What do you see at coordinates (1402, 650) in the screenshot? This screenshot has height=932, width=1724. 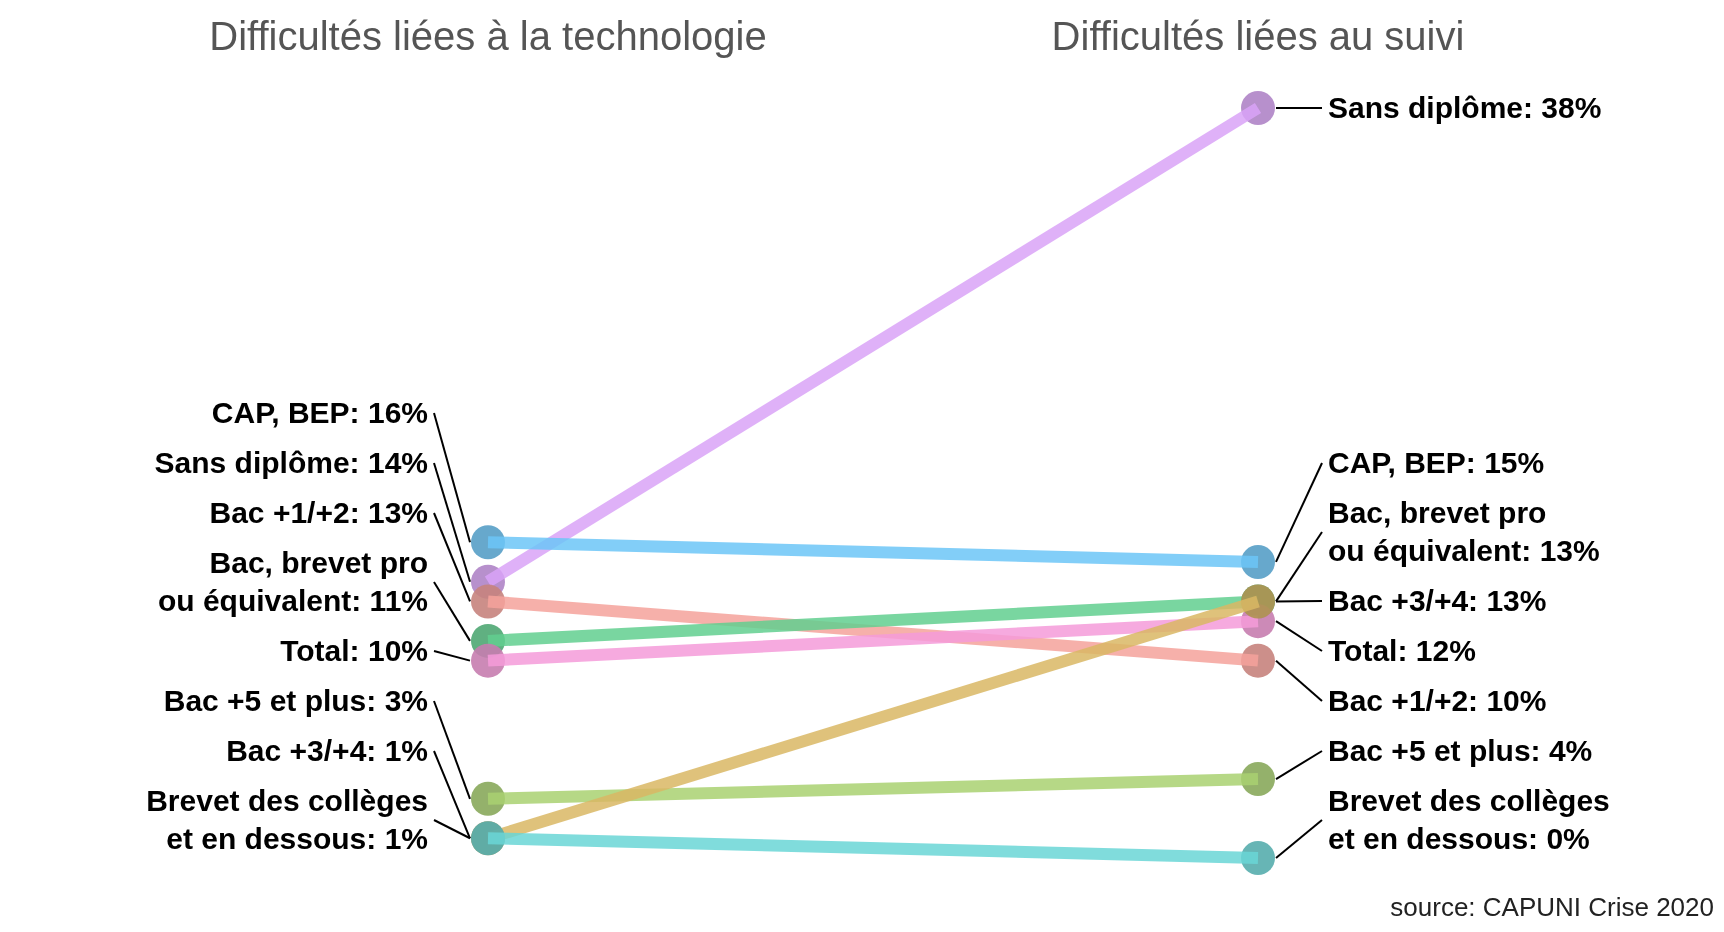 I see `data-label: Total: 12%` at bounding box center [1402, 650].